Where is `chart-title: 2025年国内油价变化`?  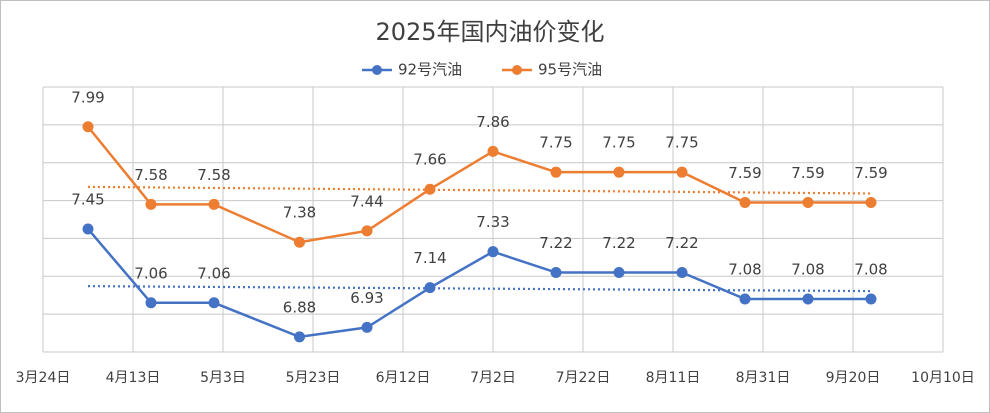
chart-title: 2025年国内油价变化 is located at coordinates (489, 32).